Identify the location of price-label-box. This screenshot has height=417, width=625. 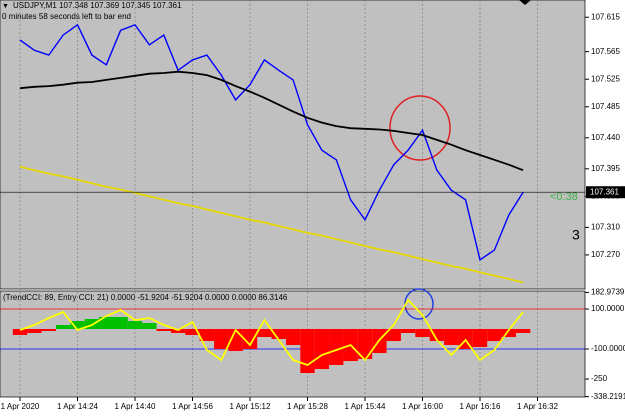
(605, 192).